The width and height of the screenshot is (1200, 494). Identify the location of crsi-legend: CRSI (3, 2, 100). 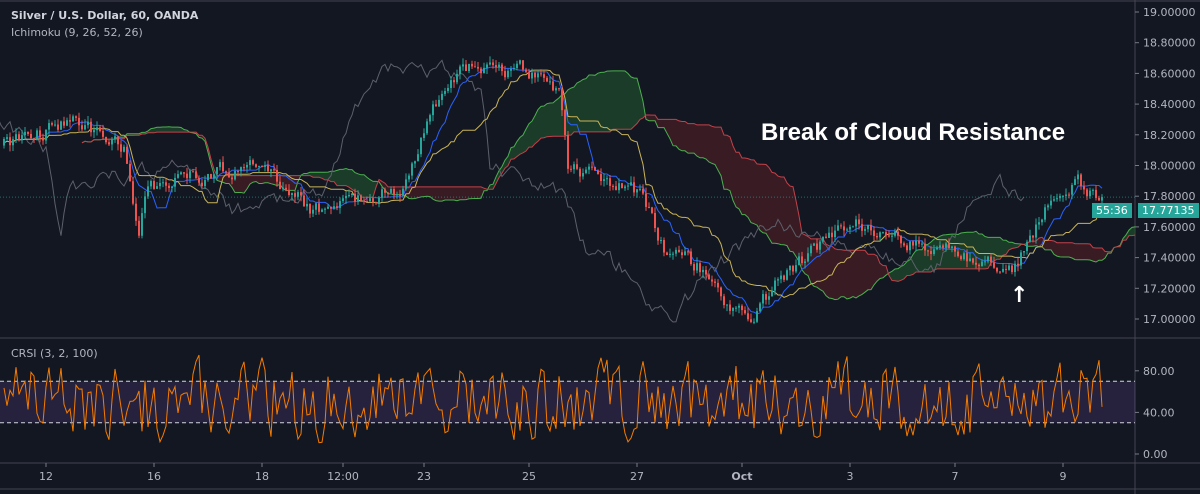
(54, 353).